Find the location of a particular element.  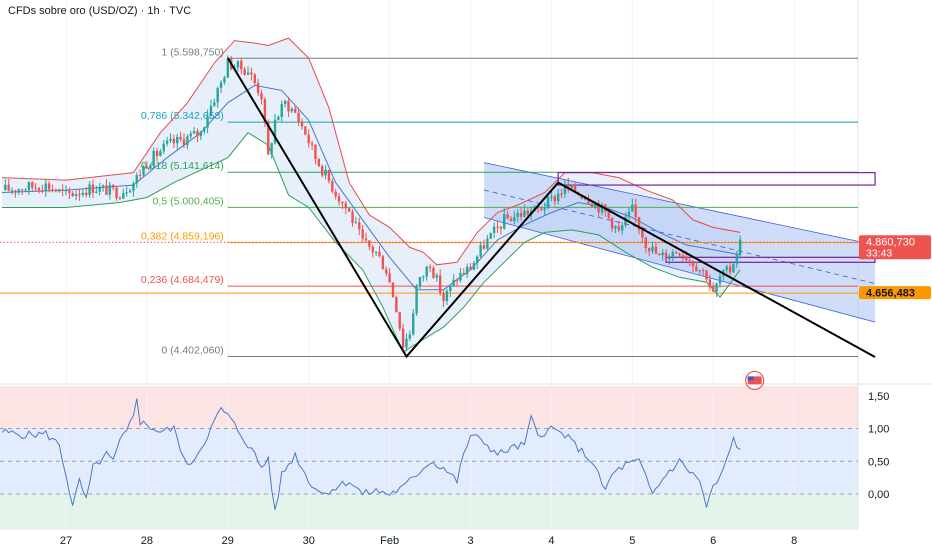

time-tick: Feb is located at coordinates (389, 541).